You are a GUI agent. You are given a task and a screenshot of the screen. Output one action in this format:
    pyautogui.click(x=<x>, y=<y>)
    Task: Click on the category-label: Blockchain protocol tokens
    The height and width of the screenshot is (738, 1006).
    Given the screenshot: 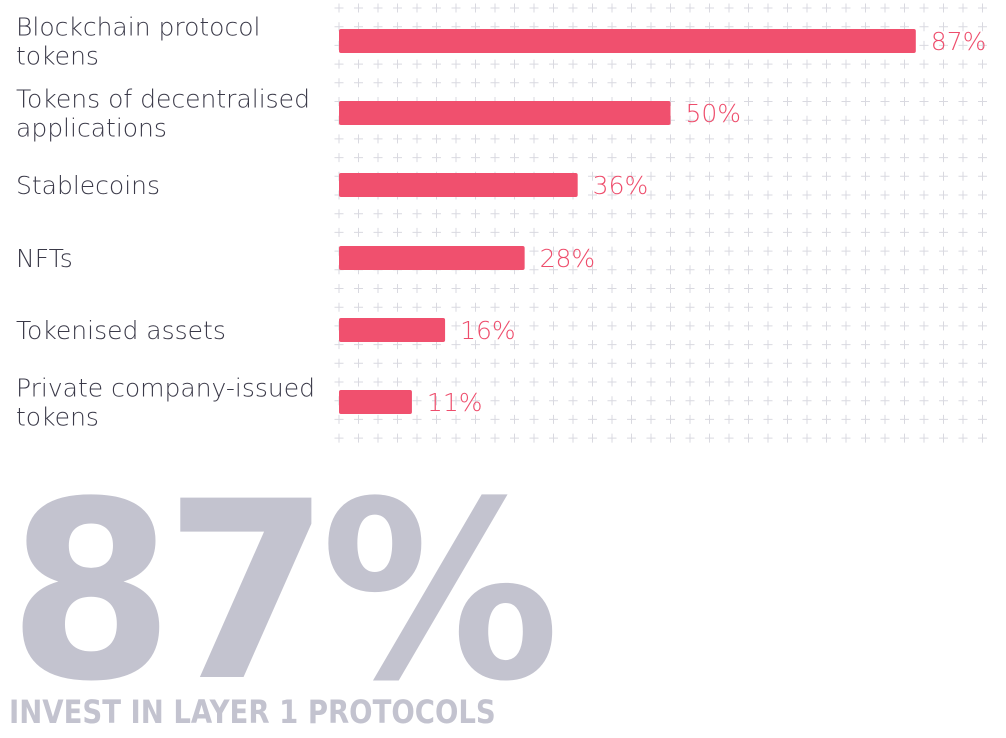 What is the action you would take?
    pyautogui.click(x=138, y=42)
    